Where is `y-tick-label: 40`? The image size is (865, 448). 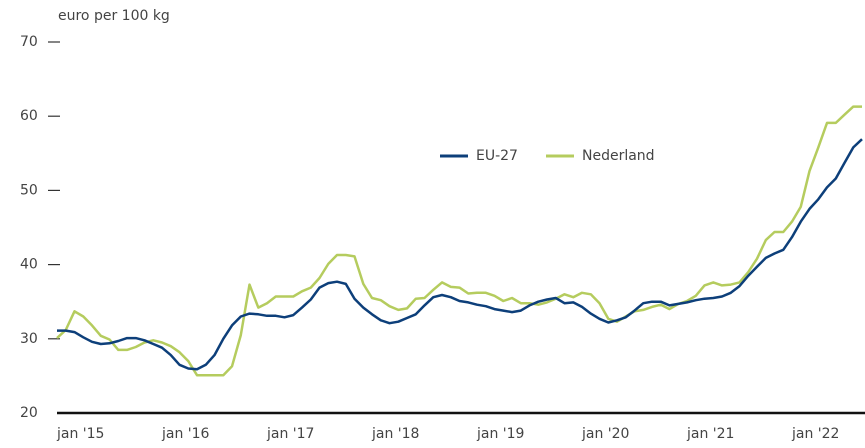
y-tick-label: 40 is located at coordinates (29, 265).